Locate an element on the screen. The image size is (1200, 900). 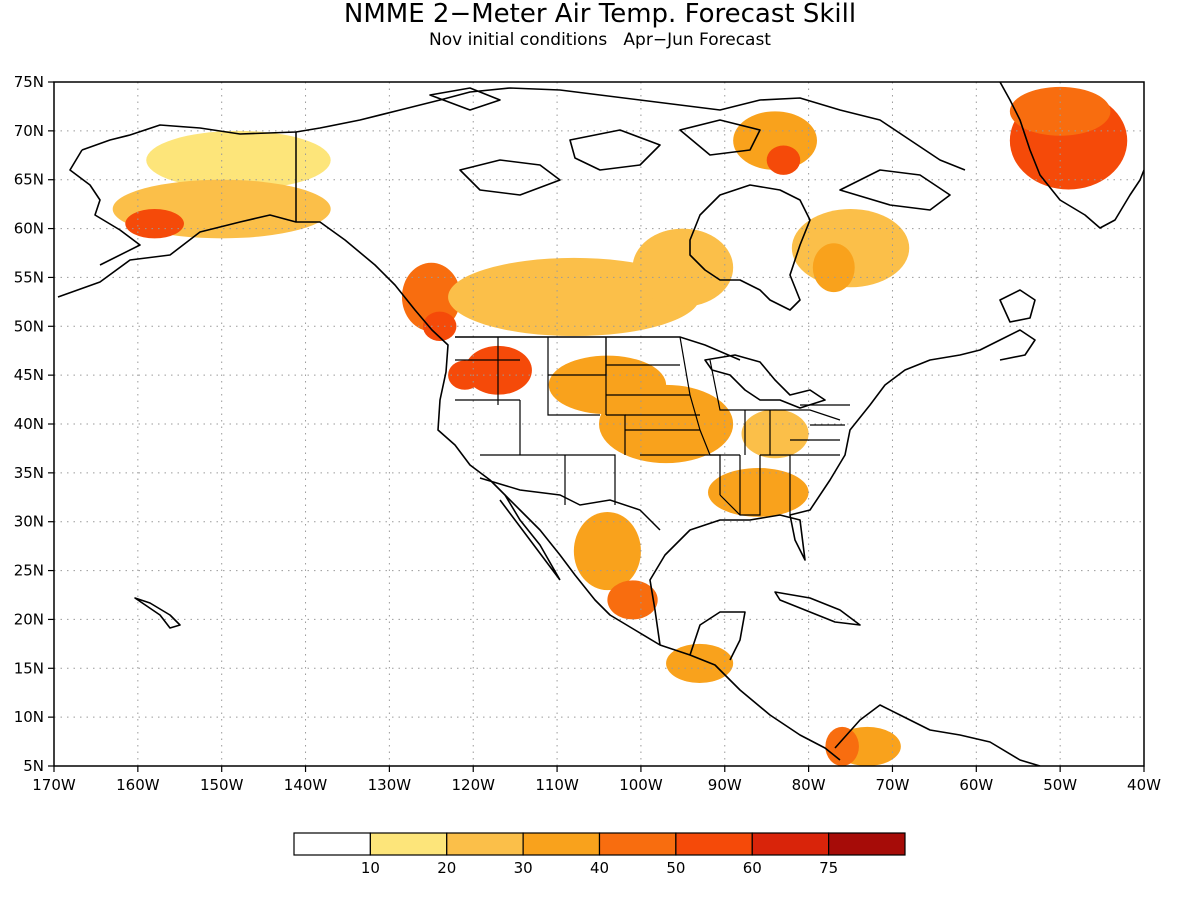
arctic-islands is located at coordinates (690, 149).